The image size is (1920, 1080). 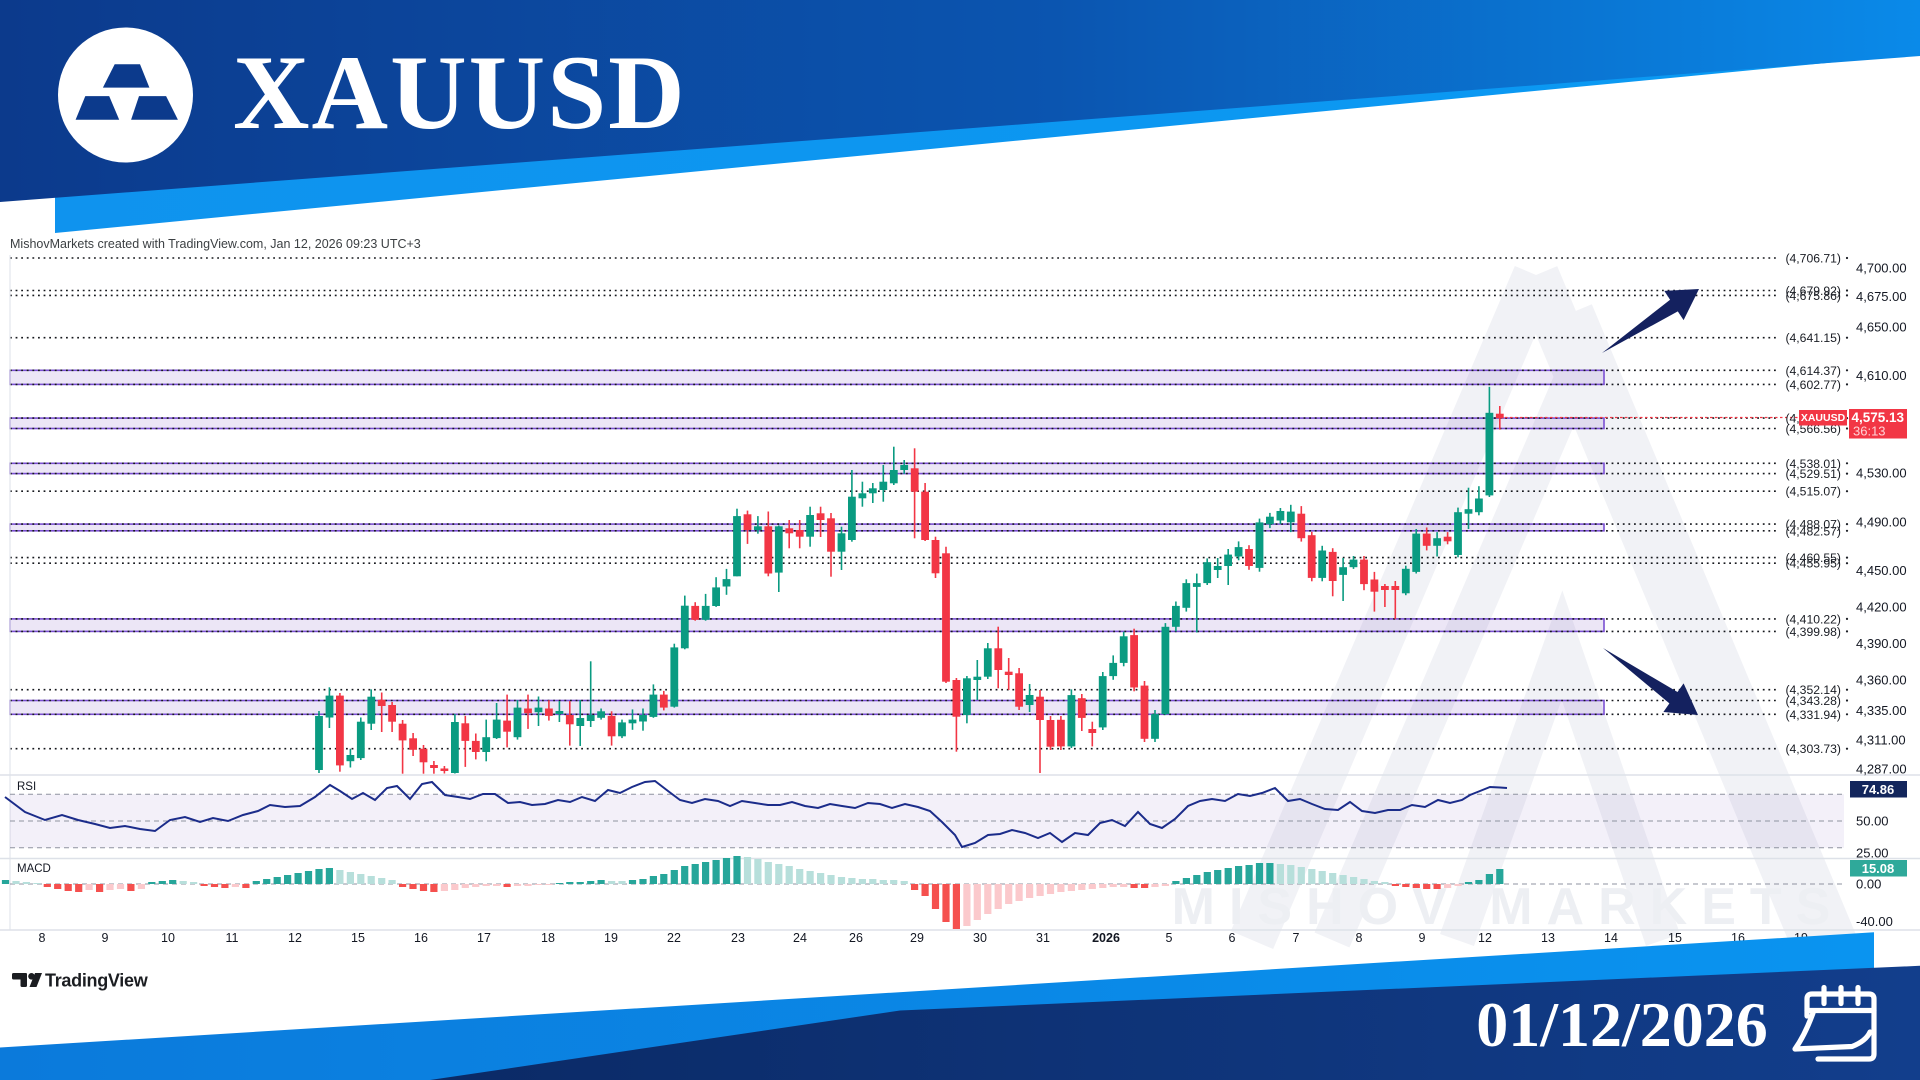 I want to click on svg-text: 0.00, so click(x=1868, y=884).